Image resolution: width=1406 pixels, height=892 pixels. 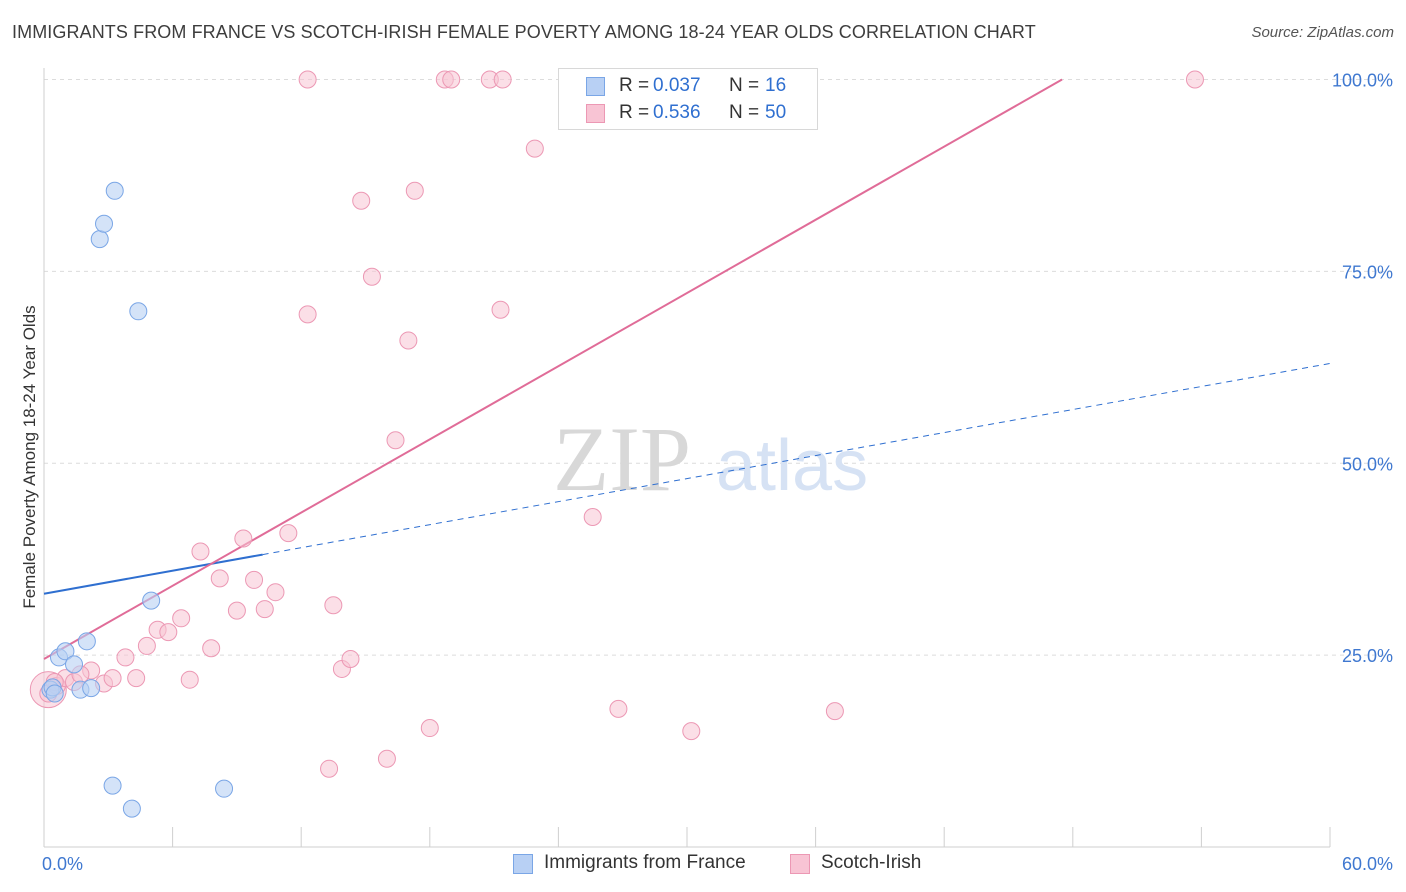 What do you see at coordinates (62, 864) in the screenshot?
I see `x-tick-label: 0.0%` at bounding box center [62, 864].